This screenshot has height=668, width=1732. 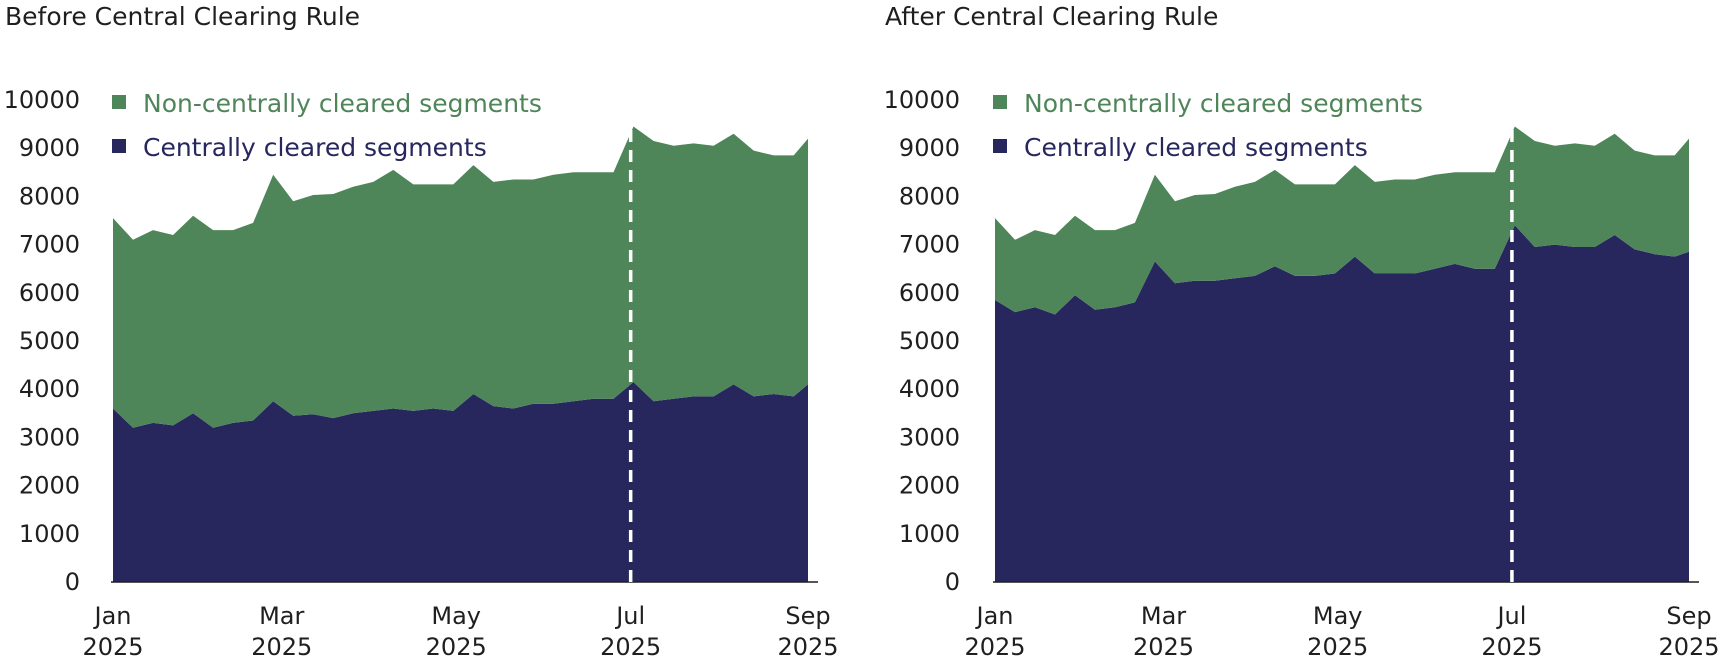 What do you see at coordinates (183, 16) in the screenshot?
I see `chart-title-left: Before Central Clearing Rule` at bounding box center [183, 16].